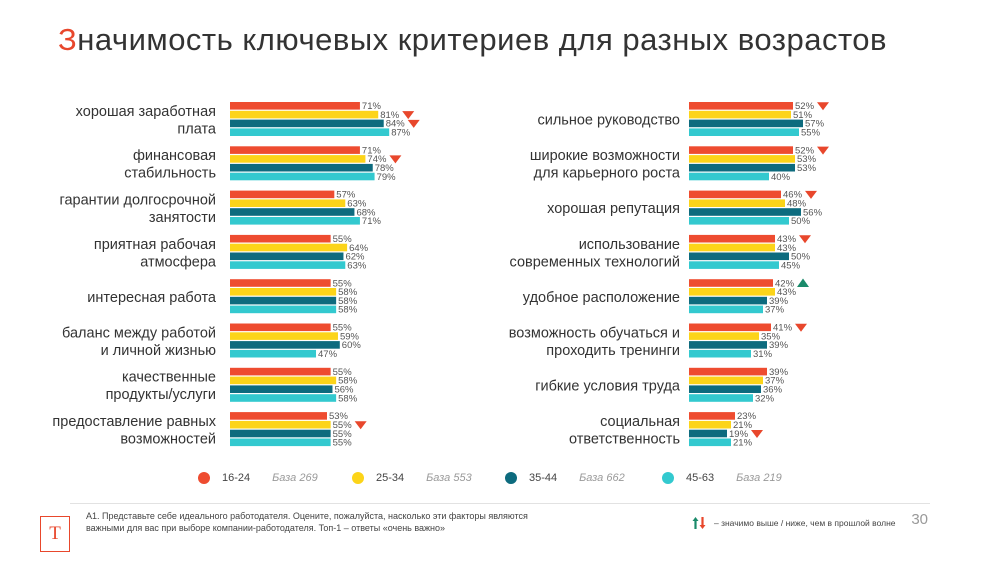  Describe the element at coordinates (385, 168) in the screenshot. I see `data-label: 78%` at that location.